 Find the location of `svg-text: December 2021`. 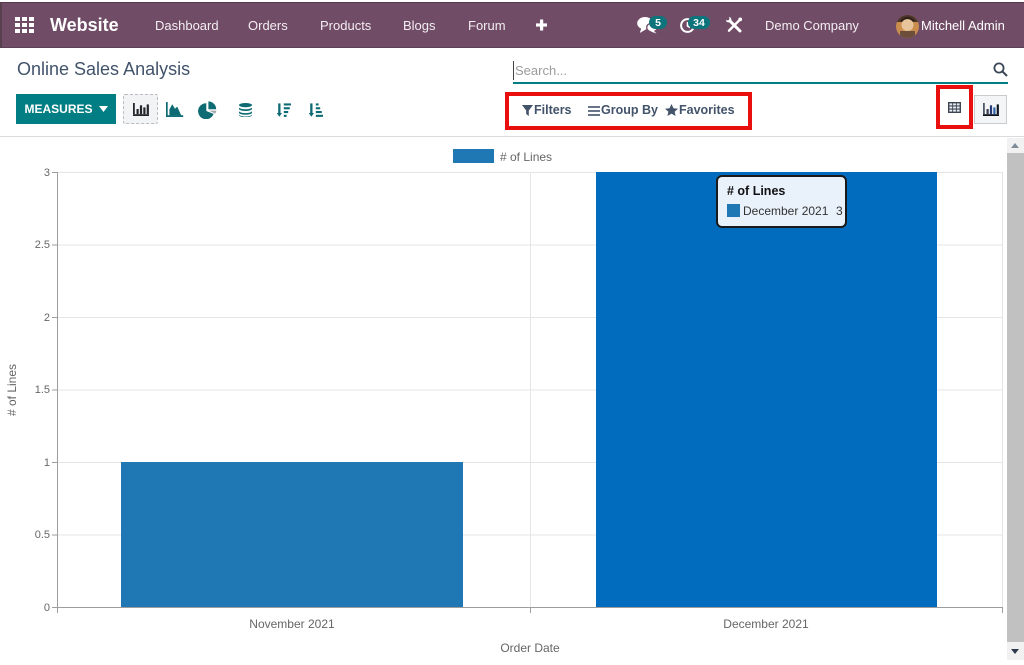

svg-text: December 2021 is located at coordinates (766, 624).